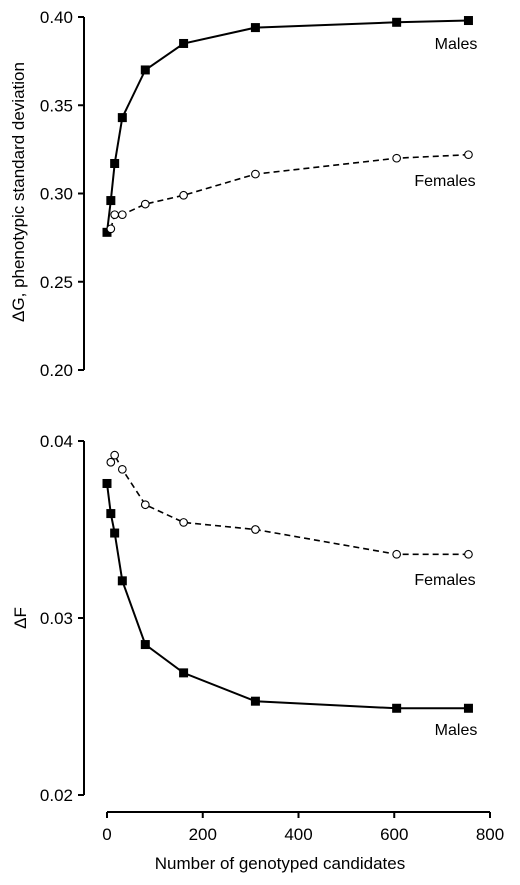 The height and width of the screenshot is (885, 520). I want to click on top-females-label: Females, so click(444, 181).